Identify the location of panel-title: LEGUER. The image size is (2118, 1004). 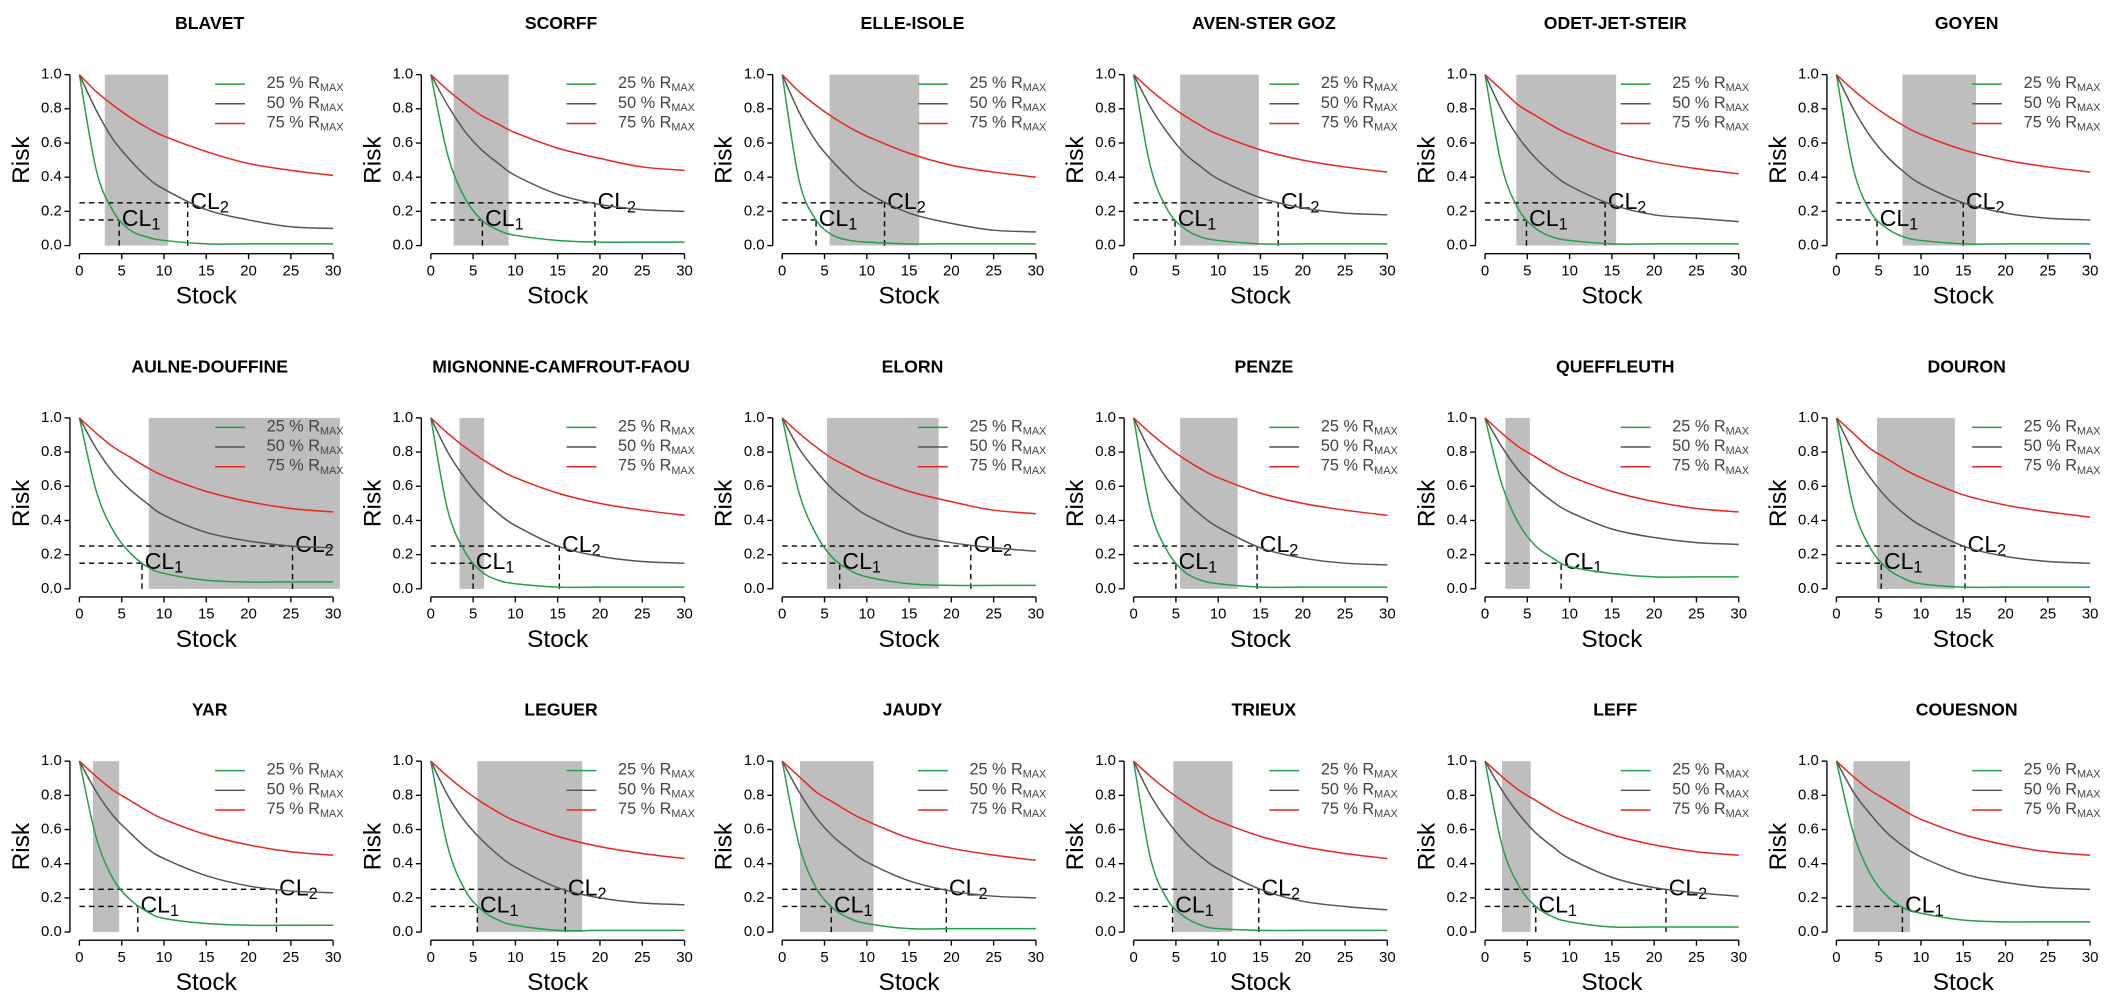
(561, 710).